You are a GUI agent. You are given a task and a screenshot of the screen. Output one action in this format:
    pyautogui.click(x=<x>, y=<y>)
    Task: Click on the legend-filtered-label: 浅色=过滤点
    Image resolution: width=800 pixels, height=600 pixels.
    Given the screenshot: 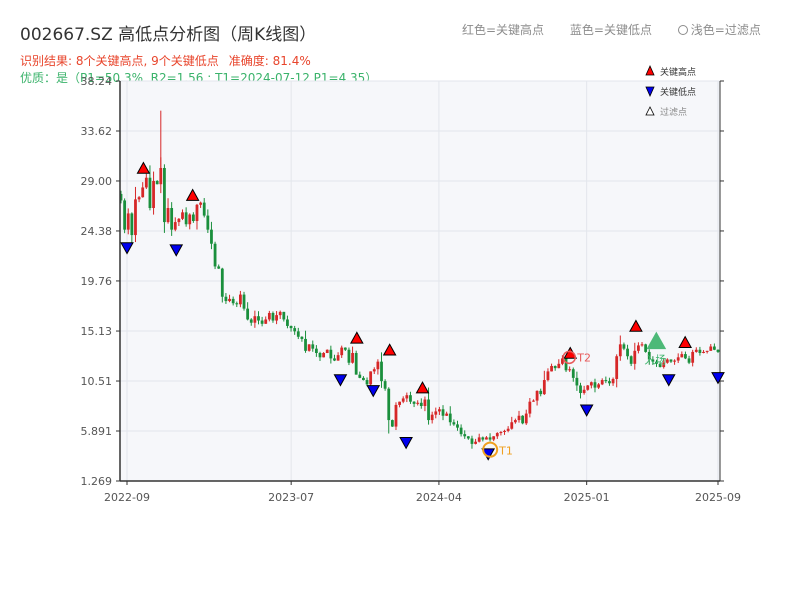 What is the action you would take?
    pyautogui.click(x=725, y=30)
    